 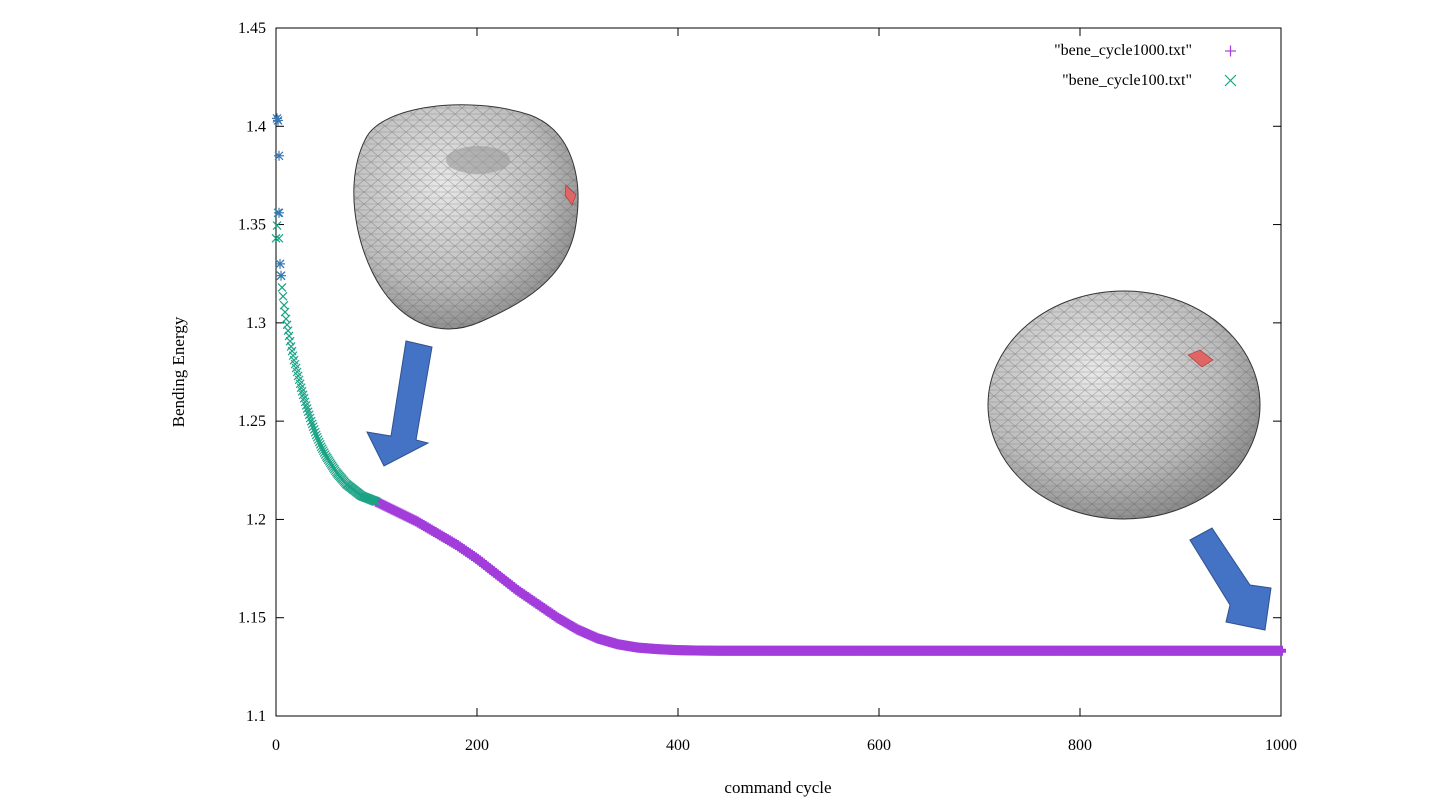 I want to click on y-tick-label: 1.4, so click(x=256, y=126).